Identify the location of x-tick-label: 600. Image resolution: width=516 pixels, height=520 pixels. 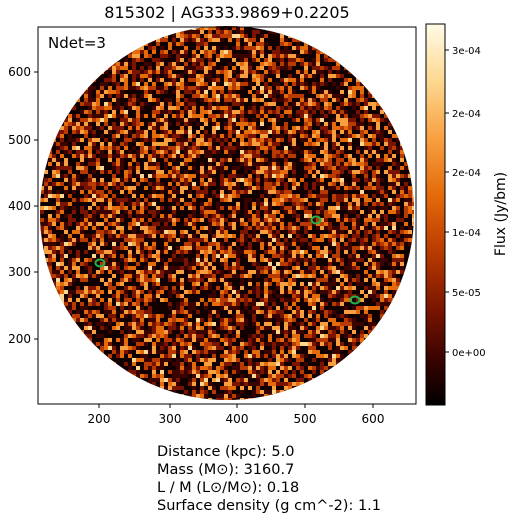
(373, 419).